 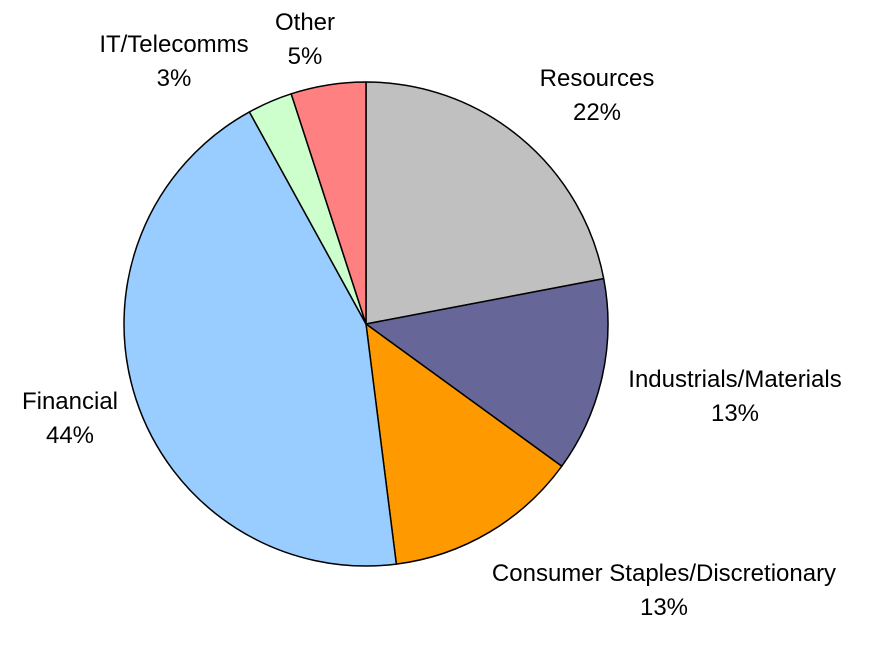 What do you see at coordinates (173, 61) in the screenshot?
I see `slice-label-it-telecomms: IT/Telecomms 3%` at bounding box center [173, 61].